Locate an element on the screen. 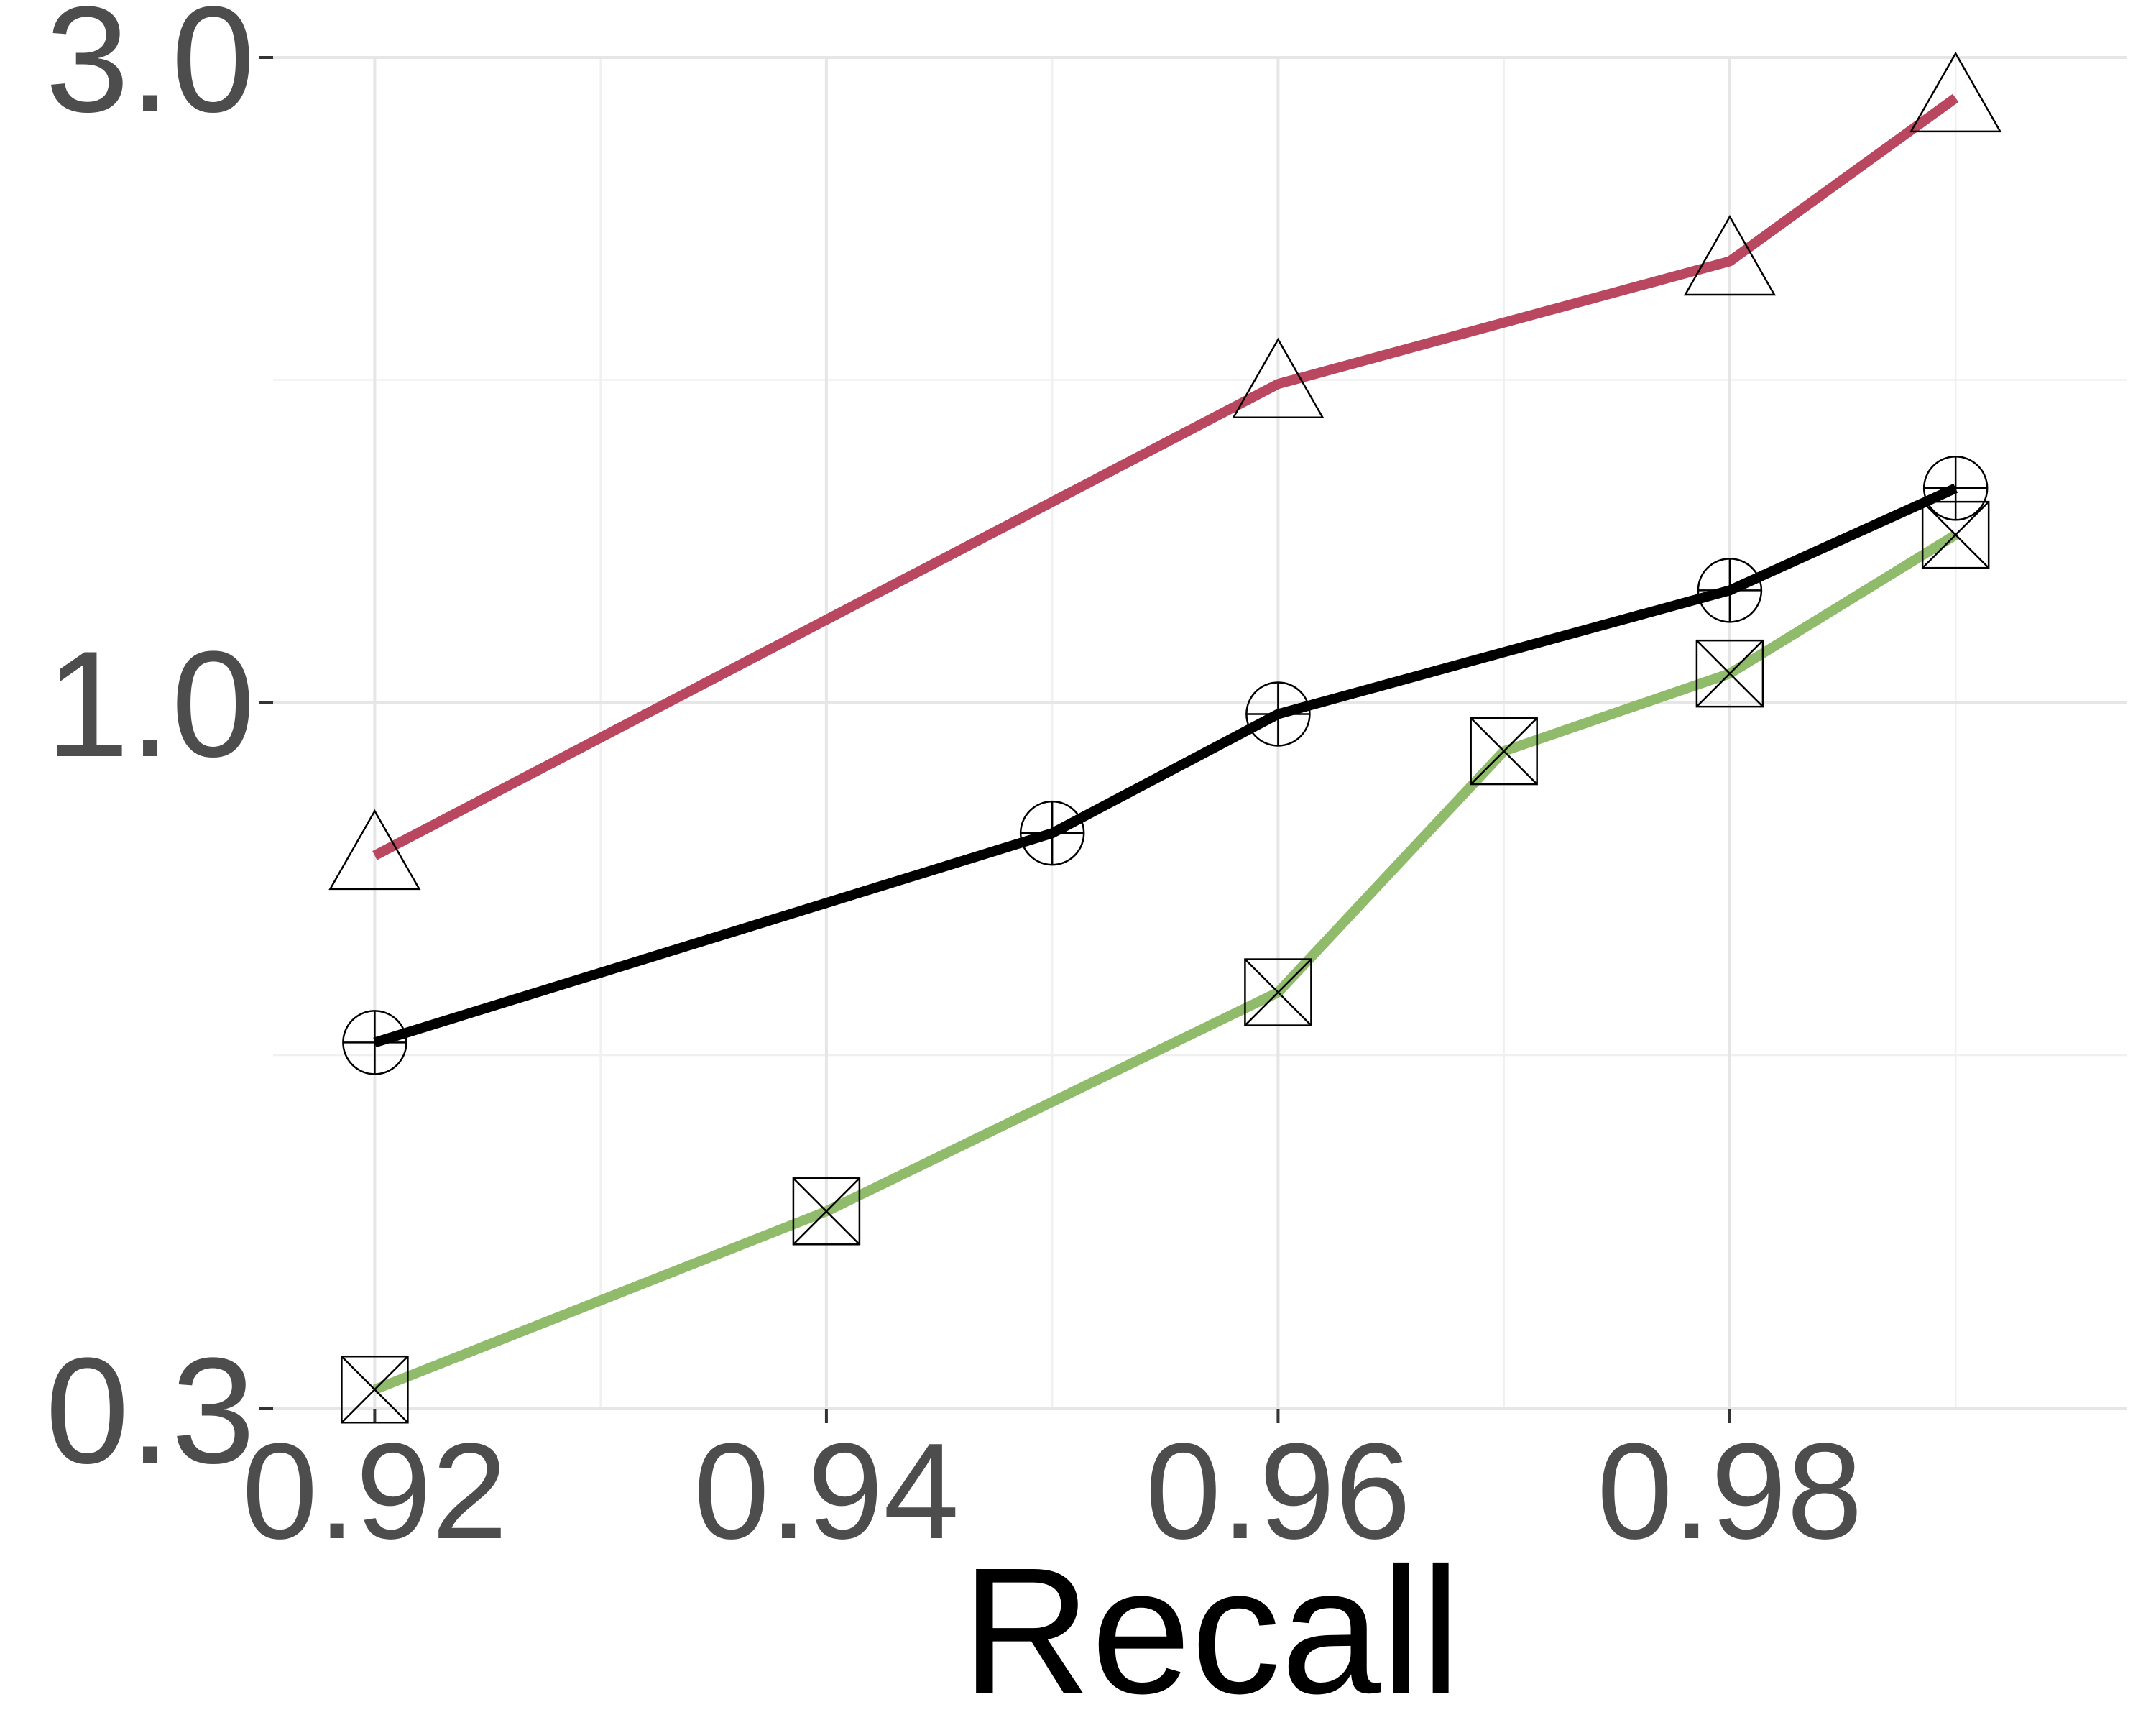 This screenshot has width=2156, height=1725. x-tick-label: 0.96 is located at coordinates (1279, 1491).